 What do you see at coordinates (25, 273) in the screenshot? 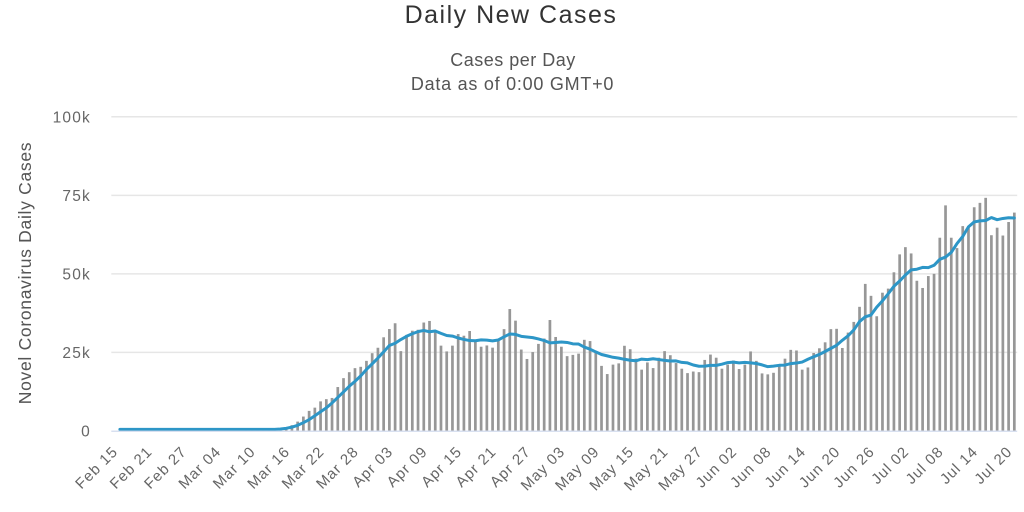
I see `svg-text: Novel Coronavirus Daily Cases` at bounding box center [25, 273].